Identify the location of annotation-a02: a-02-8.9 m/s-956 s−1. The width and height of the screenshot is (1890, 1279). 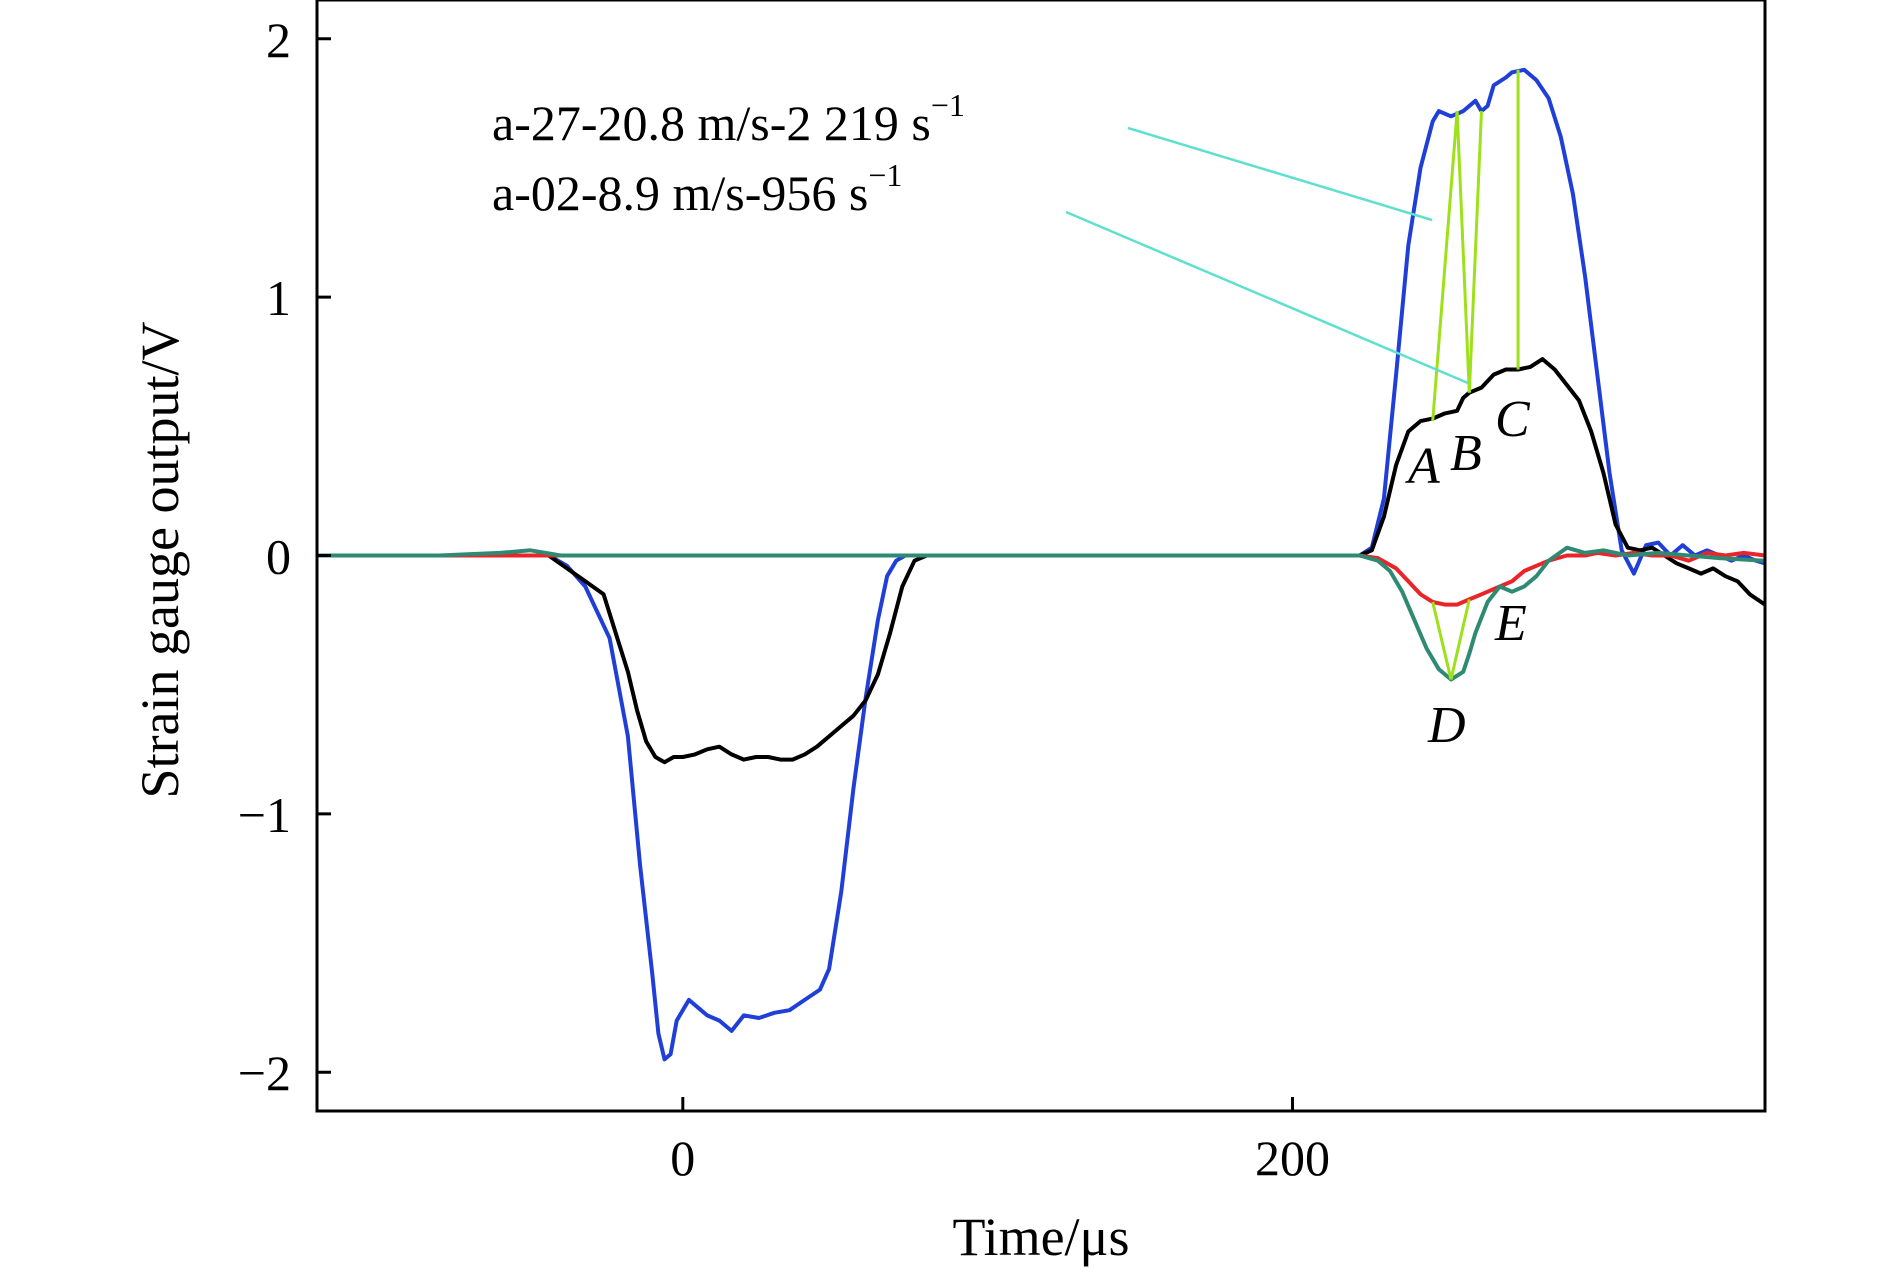
(697, 189).